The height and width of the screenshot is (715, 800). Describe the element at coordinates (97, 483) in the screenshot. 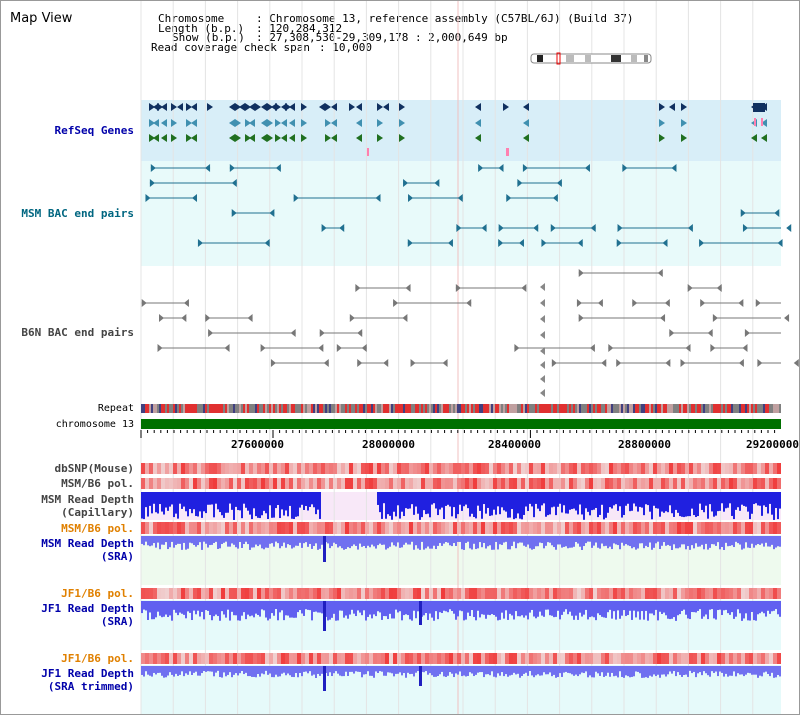

I see `track-label-msm-b6-pol-1: MSM/B6 pol.` at that location.